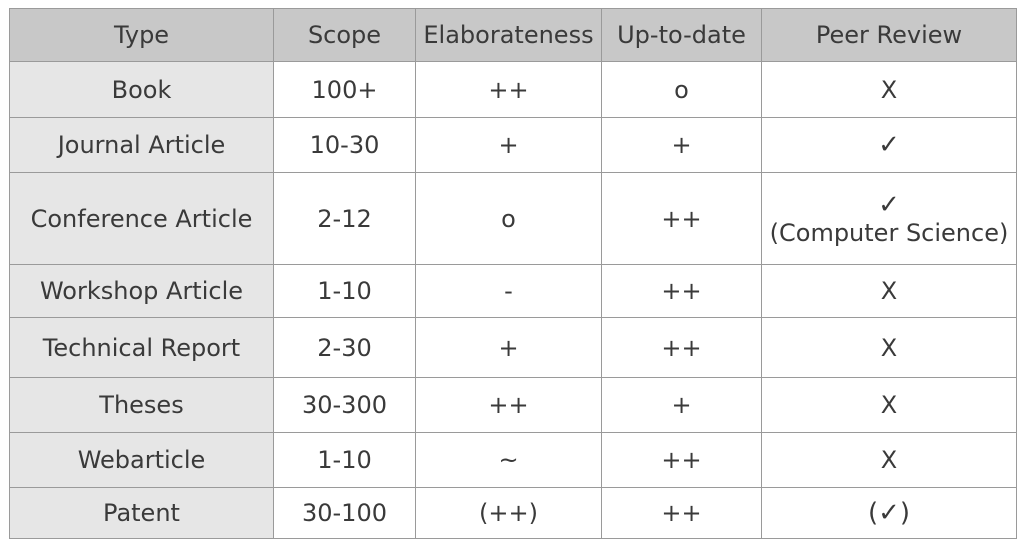 The image size is (1024, 545). I want to click on type-cell: Technical Report, so click(141, 347).